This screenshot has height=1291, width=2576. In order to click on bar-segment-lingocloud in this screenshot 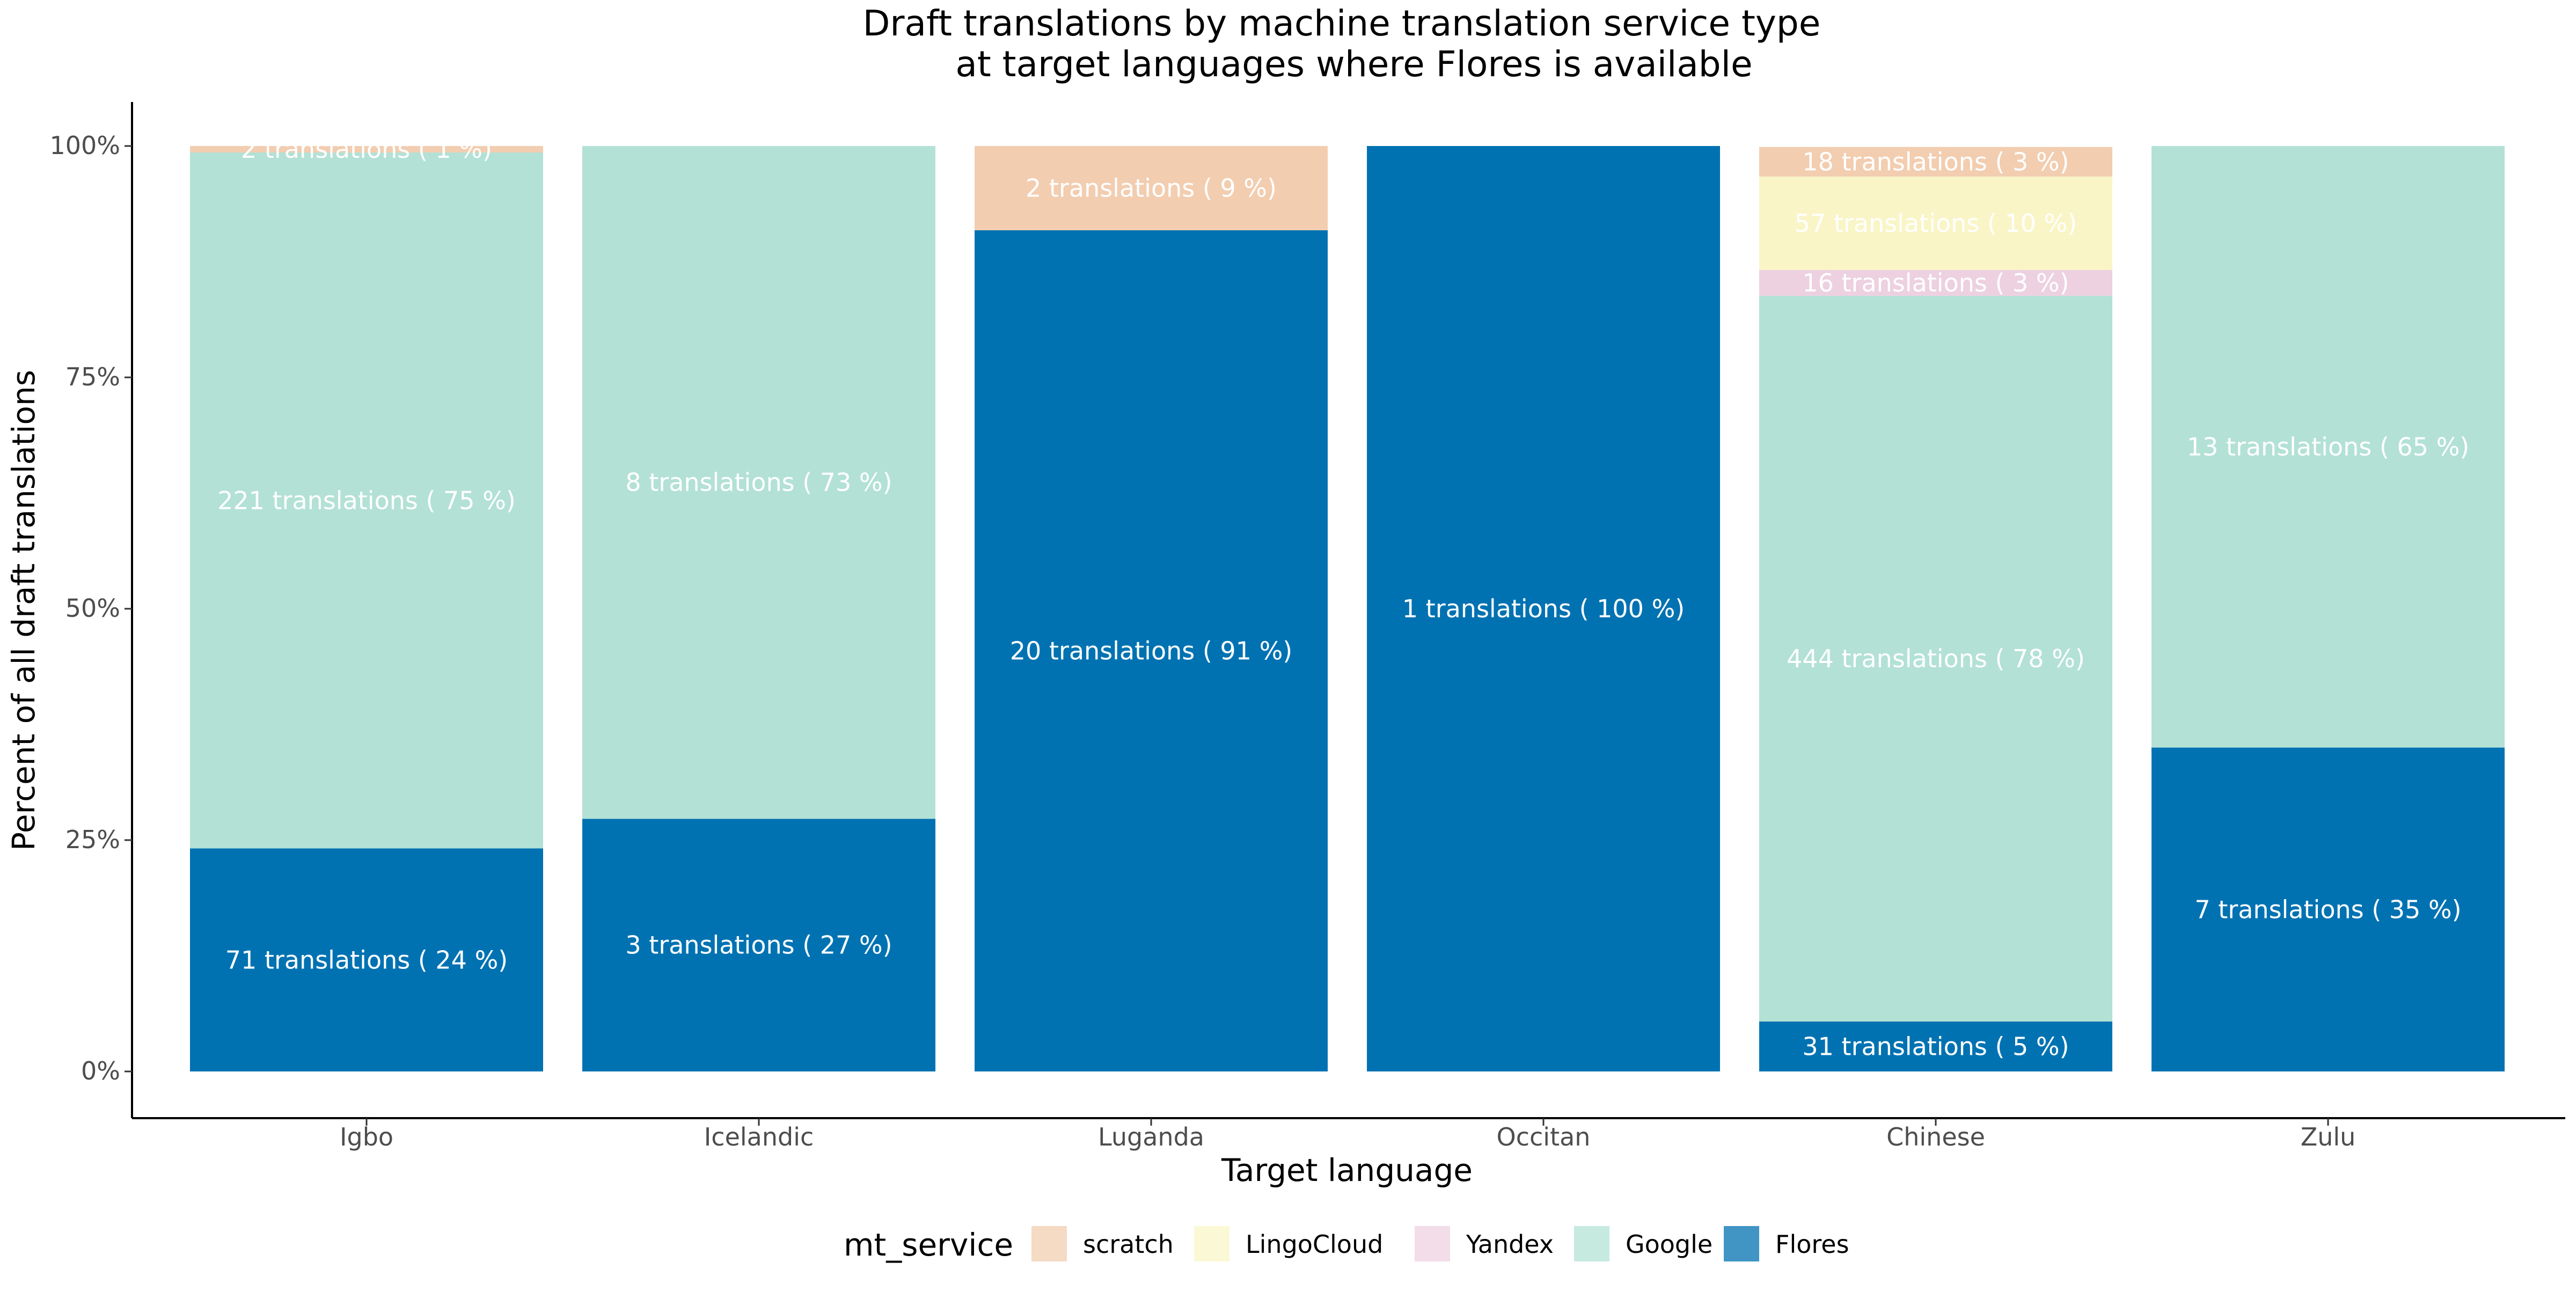, I will do `click(1935, 223)`.